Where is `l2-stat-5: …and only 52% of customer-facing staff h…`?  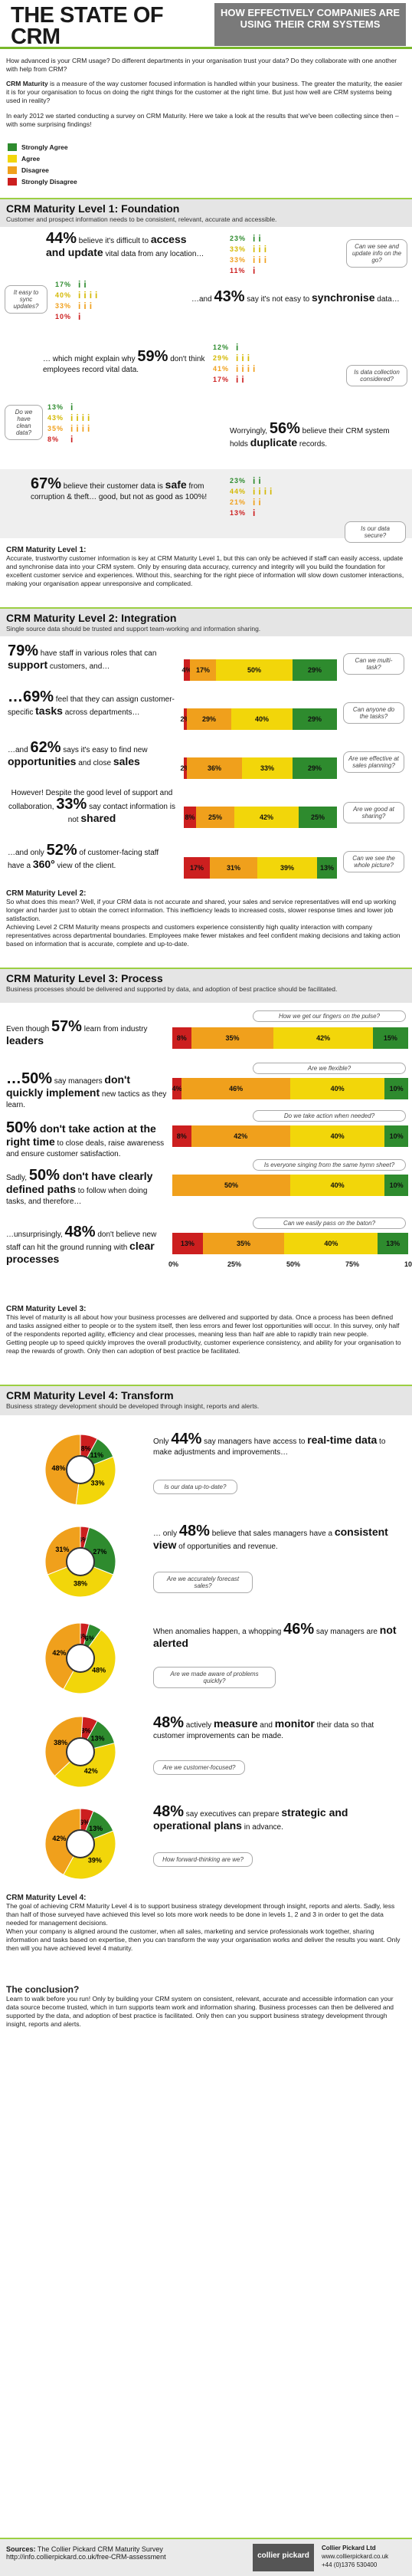 l2-stat-5: …and only 52% of customer-facing staff h… is located at coordinates (92, 858).